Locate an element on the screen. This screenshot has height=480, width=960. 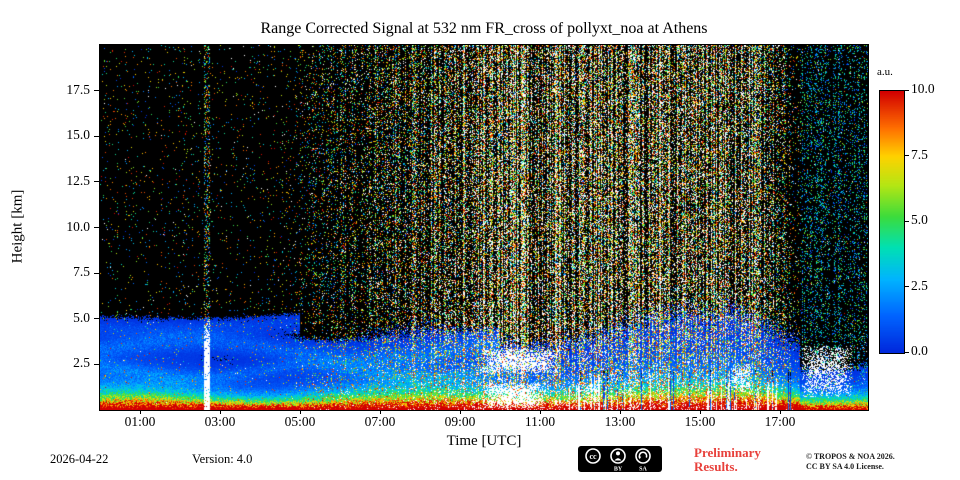
x-tick-label: 01:00 is located at coordinates (140, 421).